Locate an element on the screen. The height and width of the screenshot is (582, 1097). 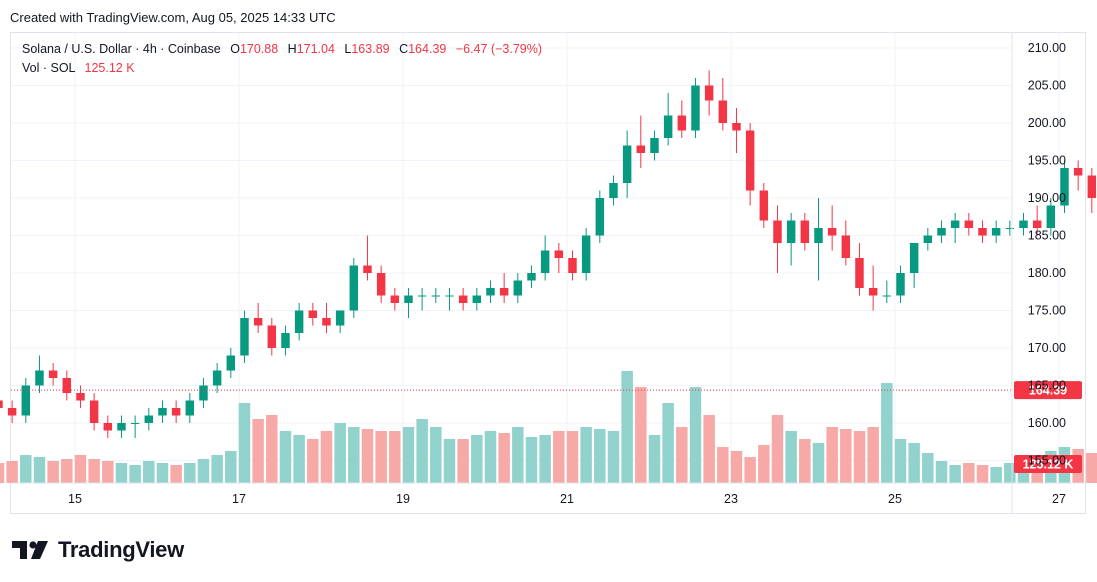
symbol-title: Solana / U.S. Dollar · 4h · Coinbase is located at coordinates (121, 49).